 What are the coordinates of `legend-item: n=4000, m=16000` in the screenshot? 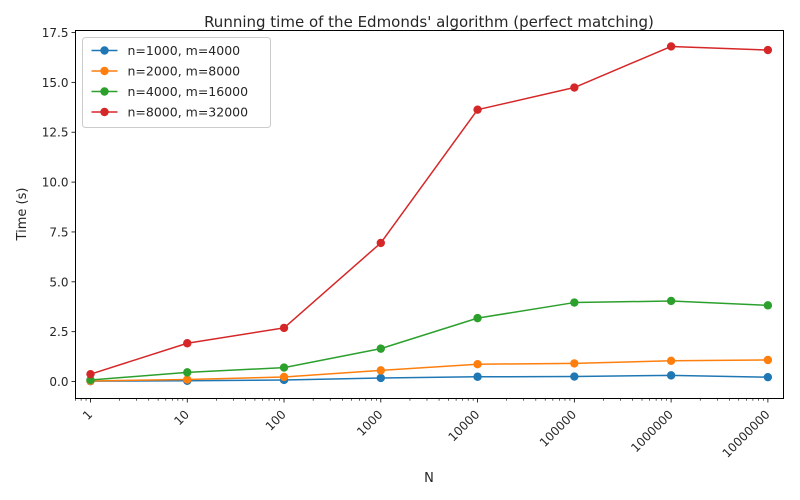 It's located at (170, 91).